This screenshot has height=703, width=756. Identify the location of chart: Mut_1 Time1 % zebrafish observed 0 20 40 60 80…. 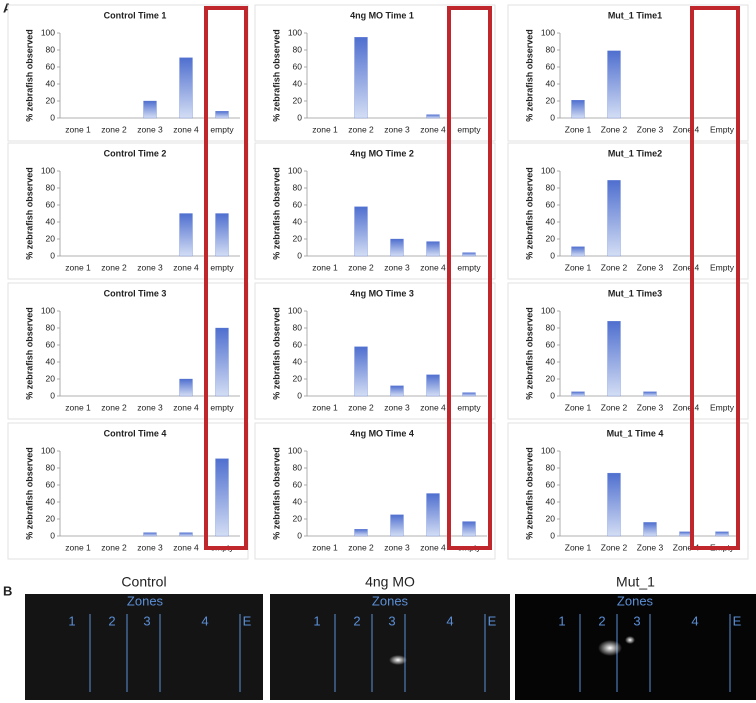
(628, 73).